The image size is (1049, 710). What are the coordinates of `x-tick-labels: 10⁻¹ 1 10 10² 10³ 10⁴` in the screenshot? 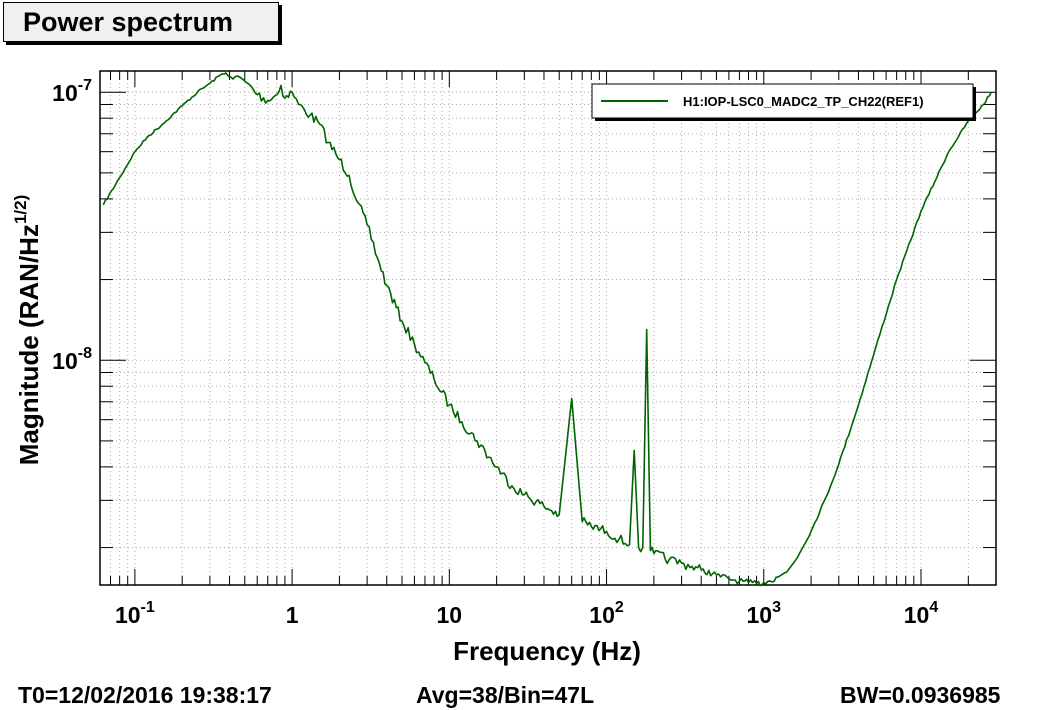 It's located at (526, 613).